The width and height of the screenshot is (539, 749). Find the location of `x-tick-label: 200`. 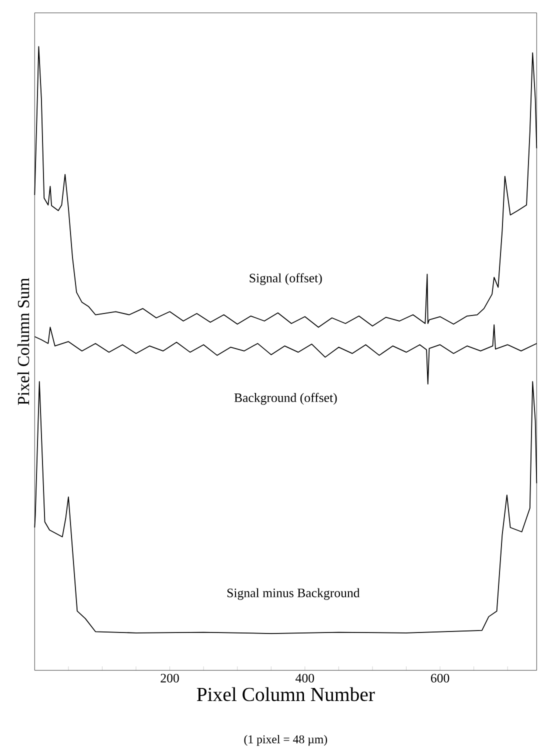

x-tick-label: 200 is located at coordinates (170, 678).